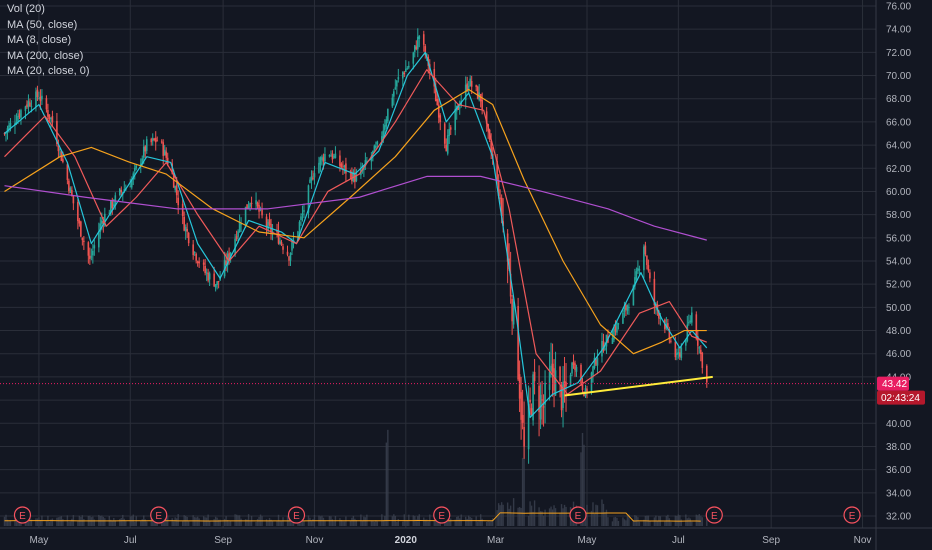 This screenshot has height=550, width=932. What do you see at coordinates (39, 40) in the screenshot?
I see `legend-item-ma8: MA (8, close)` at bounding box center [39, 40].